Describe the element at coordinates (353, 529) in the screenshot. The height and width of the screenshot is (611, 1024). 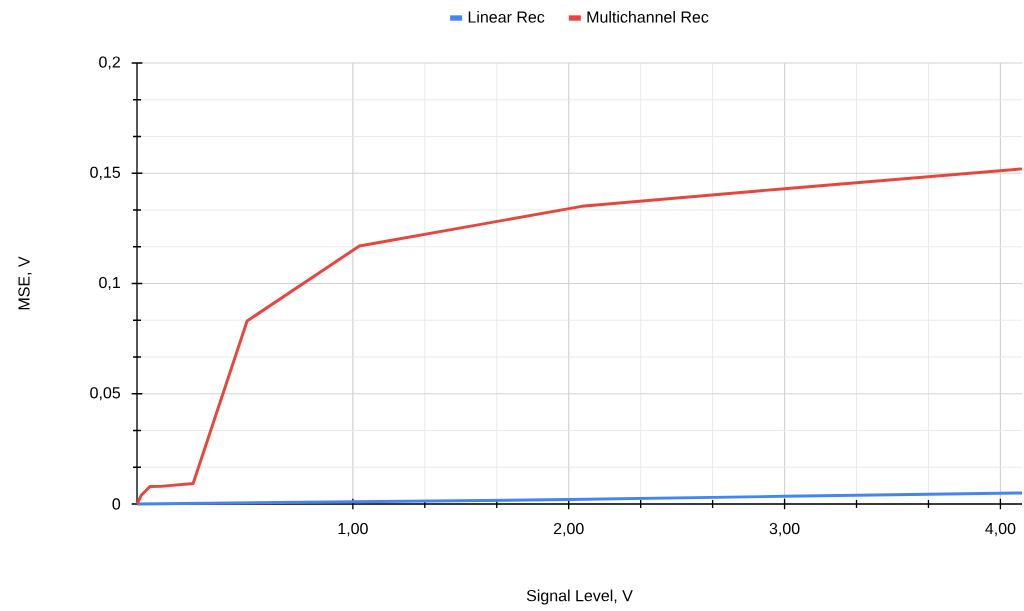
I see `x-tick-label: 1,00` at that location.